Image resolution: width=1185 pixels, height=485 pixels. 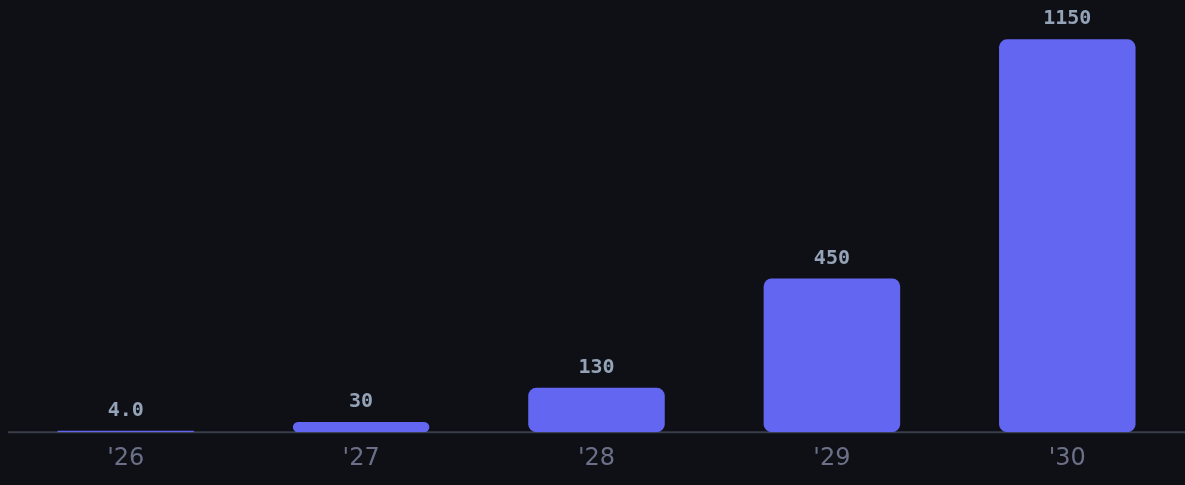 I want to click on x-tick-label: '27, so click(x=361, y=456).